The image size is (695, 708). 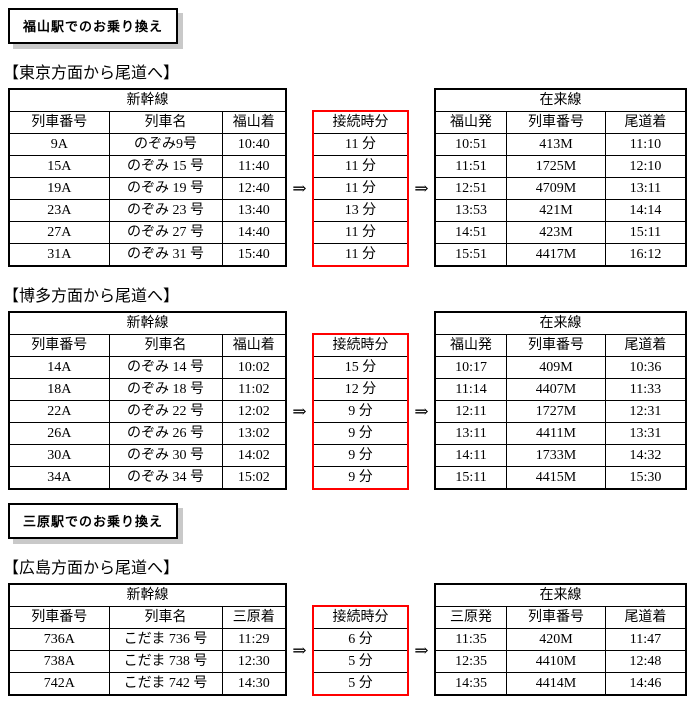 What do you see at coordinates (560, 595) in the screenshot?
I see `local-table-title: 在来線` at bounding box center [560, 595].